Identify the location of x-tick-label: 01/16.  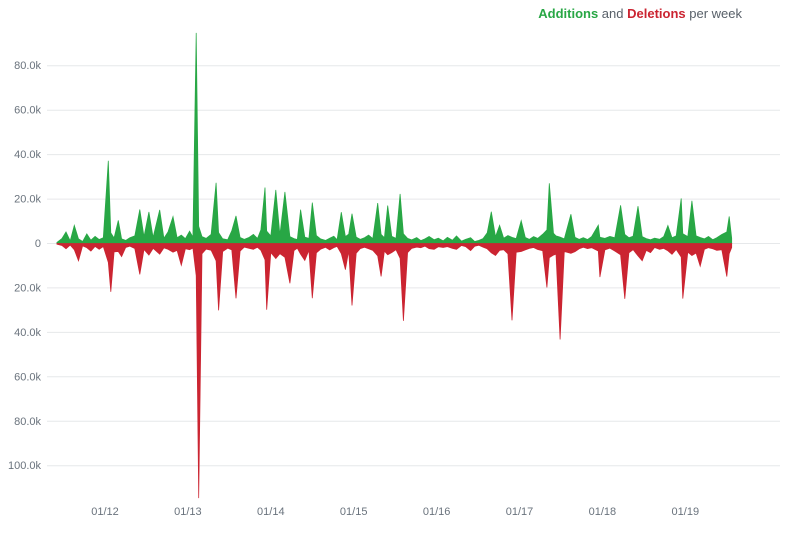
(437, 512).